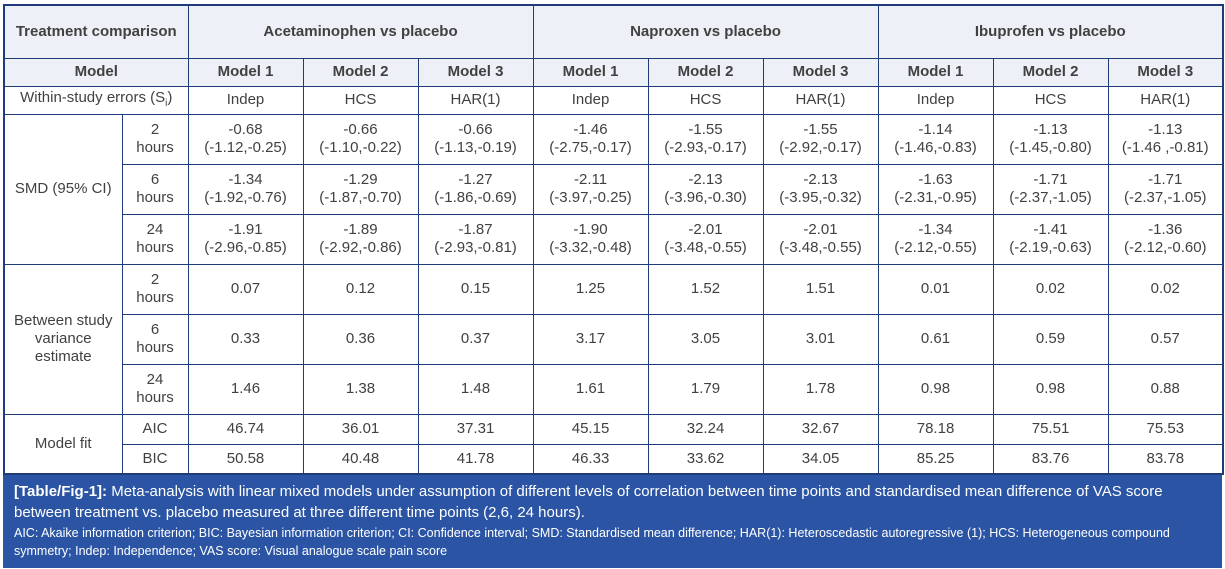  I want to click on smd-cell: -2.13 (-3.96,-0.30), so click(705, 189).